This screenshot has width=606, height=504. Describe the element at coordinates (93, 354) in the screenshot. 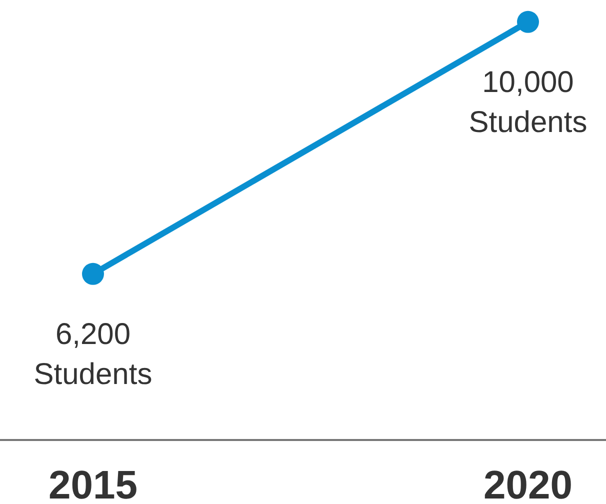

I see `data-label: 6,200 Students` at that location.